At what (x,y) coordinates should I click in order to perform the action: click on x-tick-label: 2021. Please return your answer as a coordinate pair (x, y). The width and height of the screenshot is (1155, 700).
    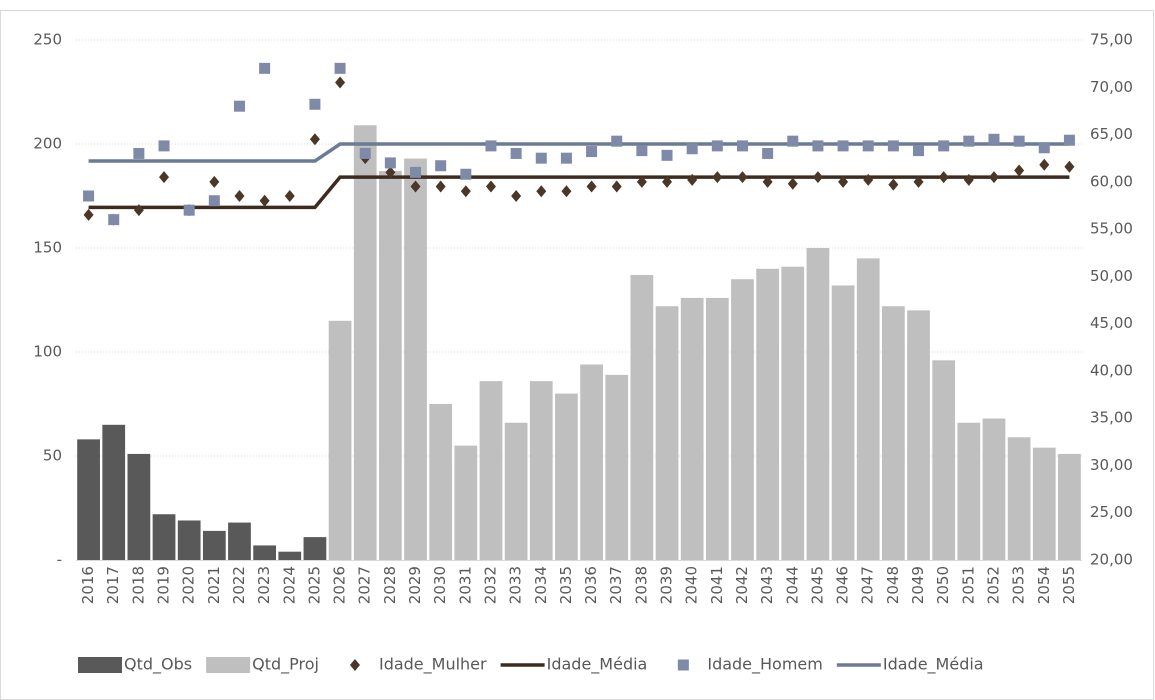
    Looking at the image, I should click on (214, 585).